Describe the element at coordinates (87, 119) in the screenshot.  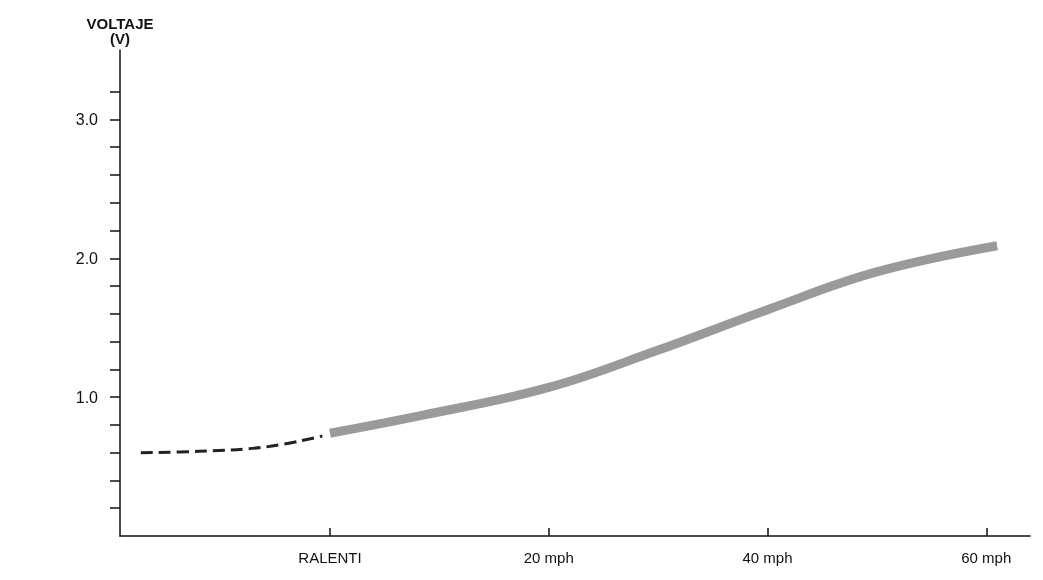
I see `y-tick-label: 3.0` at that location.